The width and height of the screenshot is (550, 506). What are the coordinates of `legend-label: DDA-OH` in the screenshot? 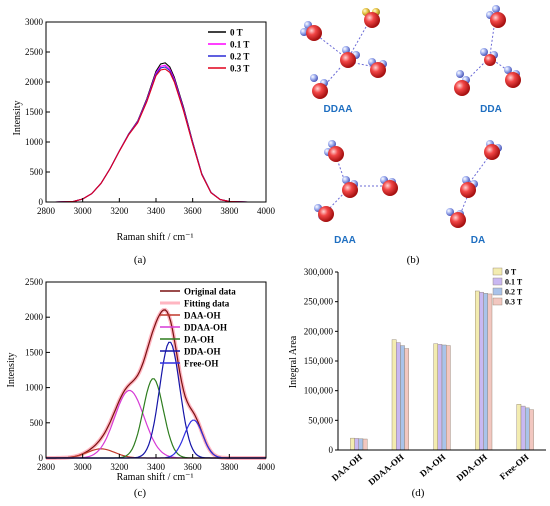 It's located at (202, 352).